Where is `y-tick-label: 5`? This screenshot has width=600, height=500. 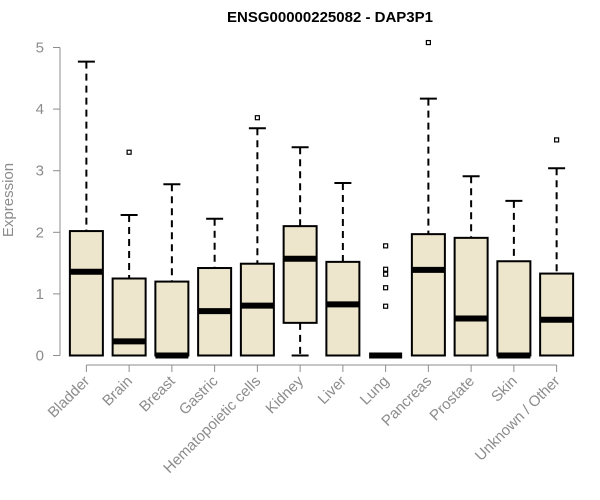
y-tick-label: 5 is located at coordinates (40, 48).